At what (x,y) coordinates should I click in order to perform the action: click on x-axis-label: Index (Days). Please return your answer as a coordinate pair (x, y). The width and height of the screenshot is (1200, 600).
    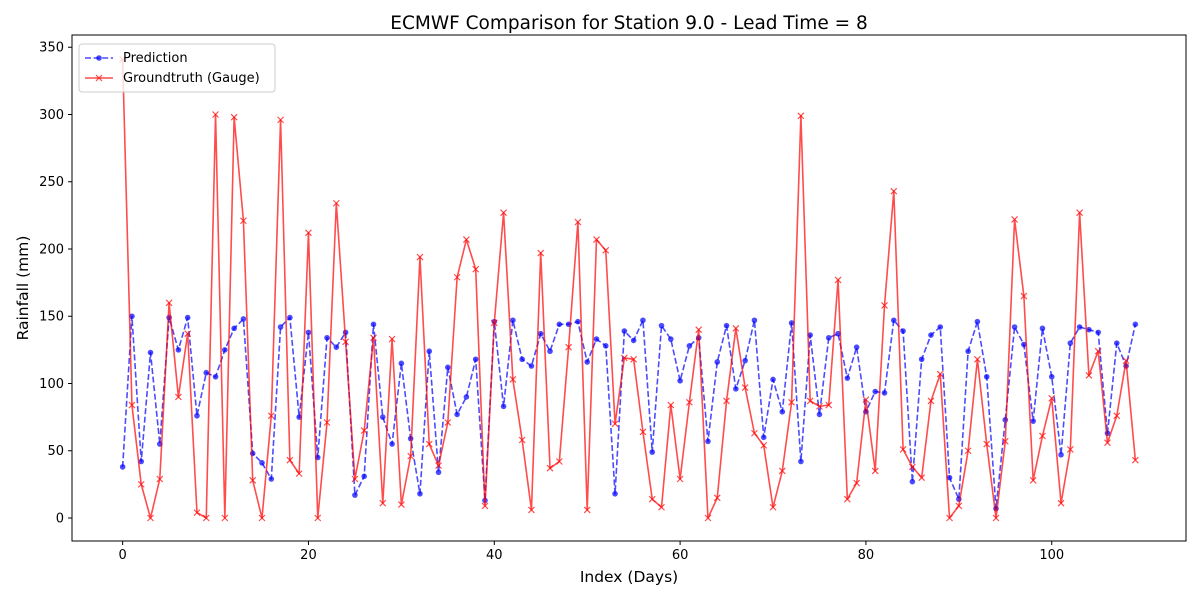
    Looking at the image, I should click on (629, 577).